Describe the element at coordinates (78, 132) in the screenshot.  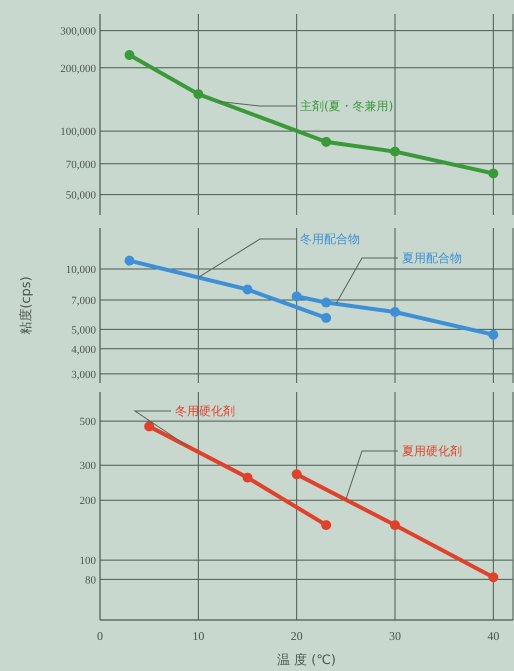
I see `y-tick-label: 100,000` at that location.